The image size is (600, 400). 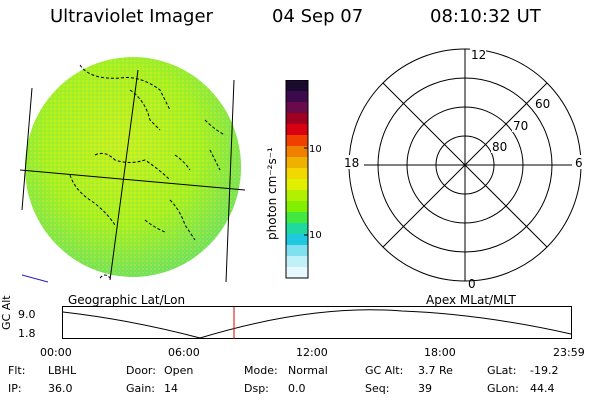 I want to click on colorbar-tick-100: 100, so click(x=315, y=149).